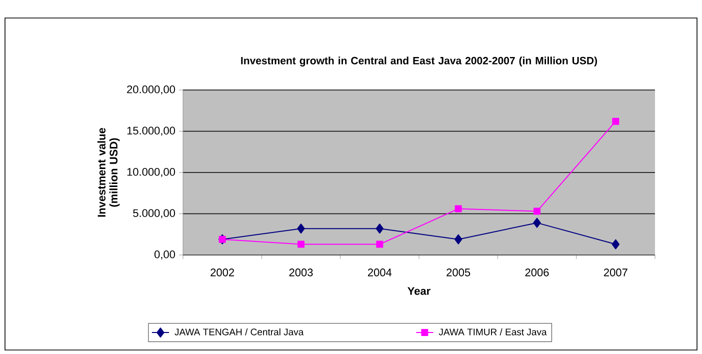 The height and width of the screenshot is (354, 702). What do you see at coordinates (419, 61) in the screenshot?
I see `chart-title: Investment growth in Central and East Java 2002-2007 (in Million USD)` at bounding box center [419, 61].